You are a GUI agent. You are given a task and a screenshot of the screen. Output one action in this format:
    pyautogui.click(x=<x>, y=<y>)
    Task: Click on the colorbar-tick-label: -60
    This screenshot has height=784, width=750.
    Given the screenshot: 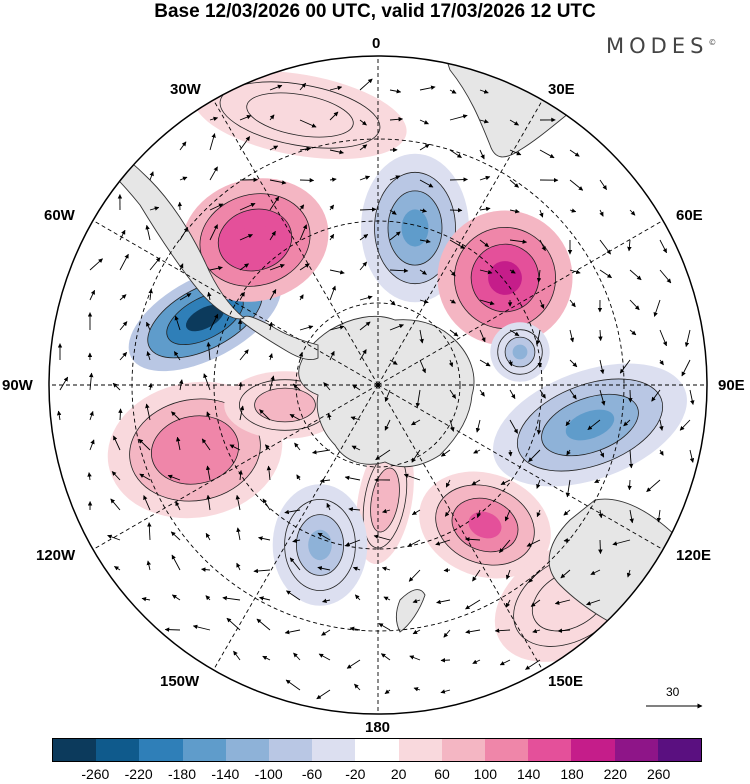 What is the action you would take?
    pyautogui.click(x=312, y=774)
    